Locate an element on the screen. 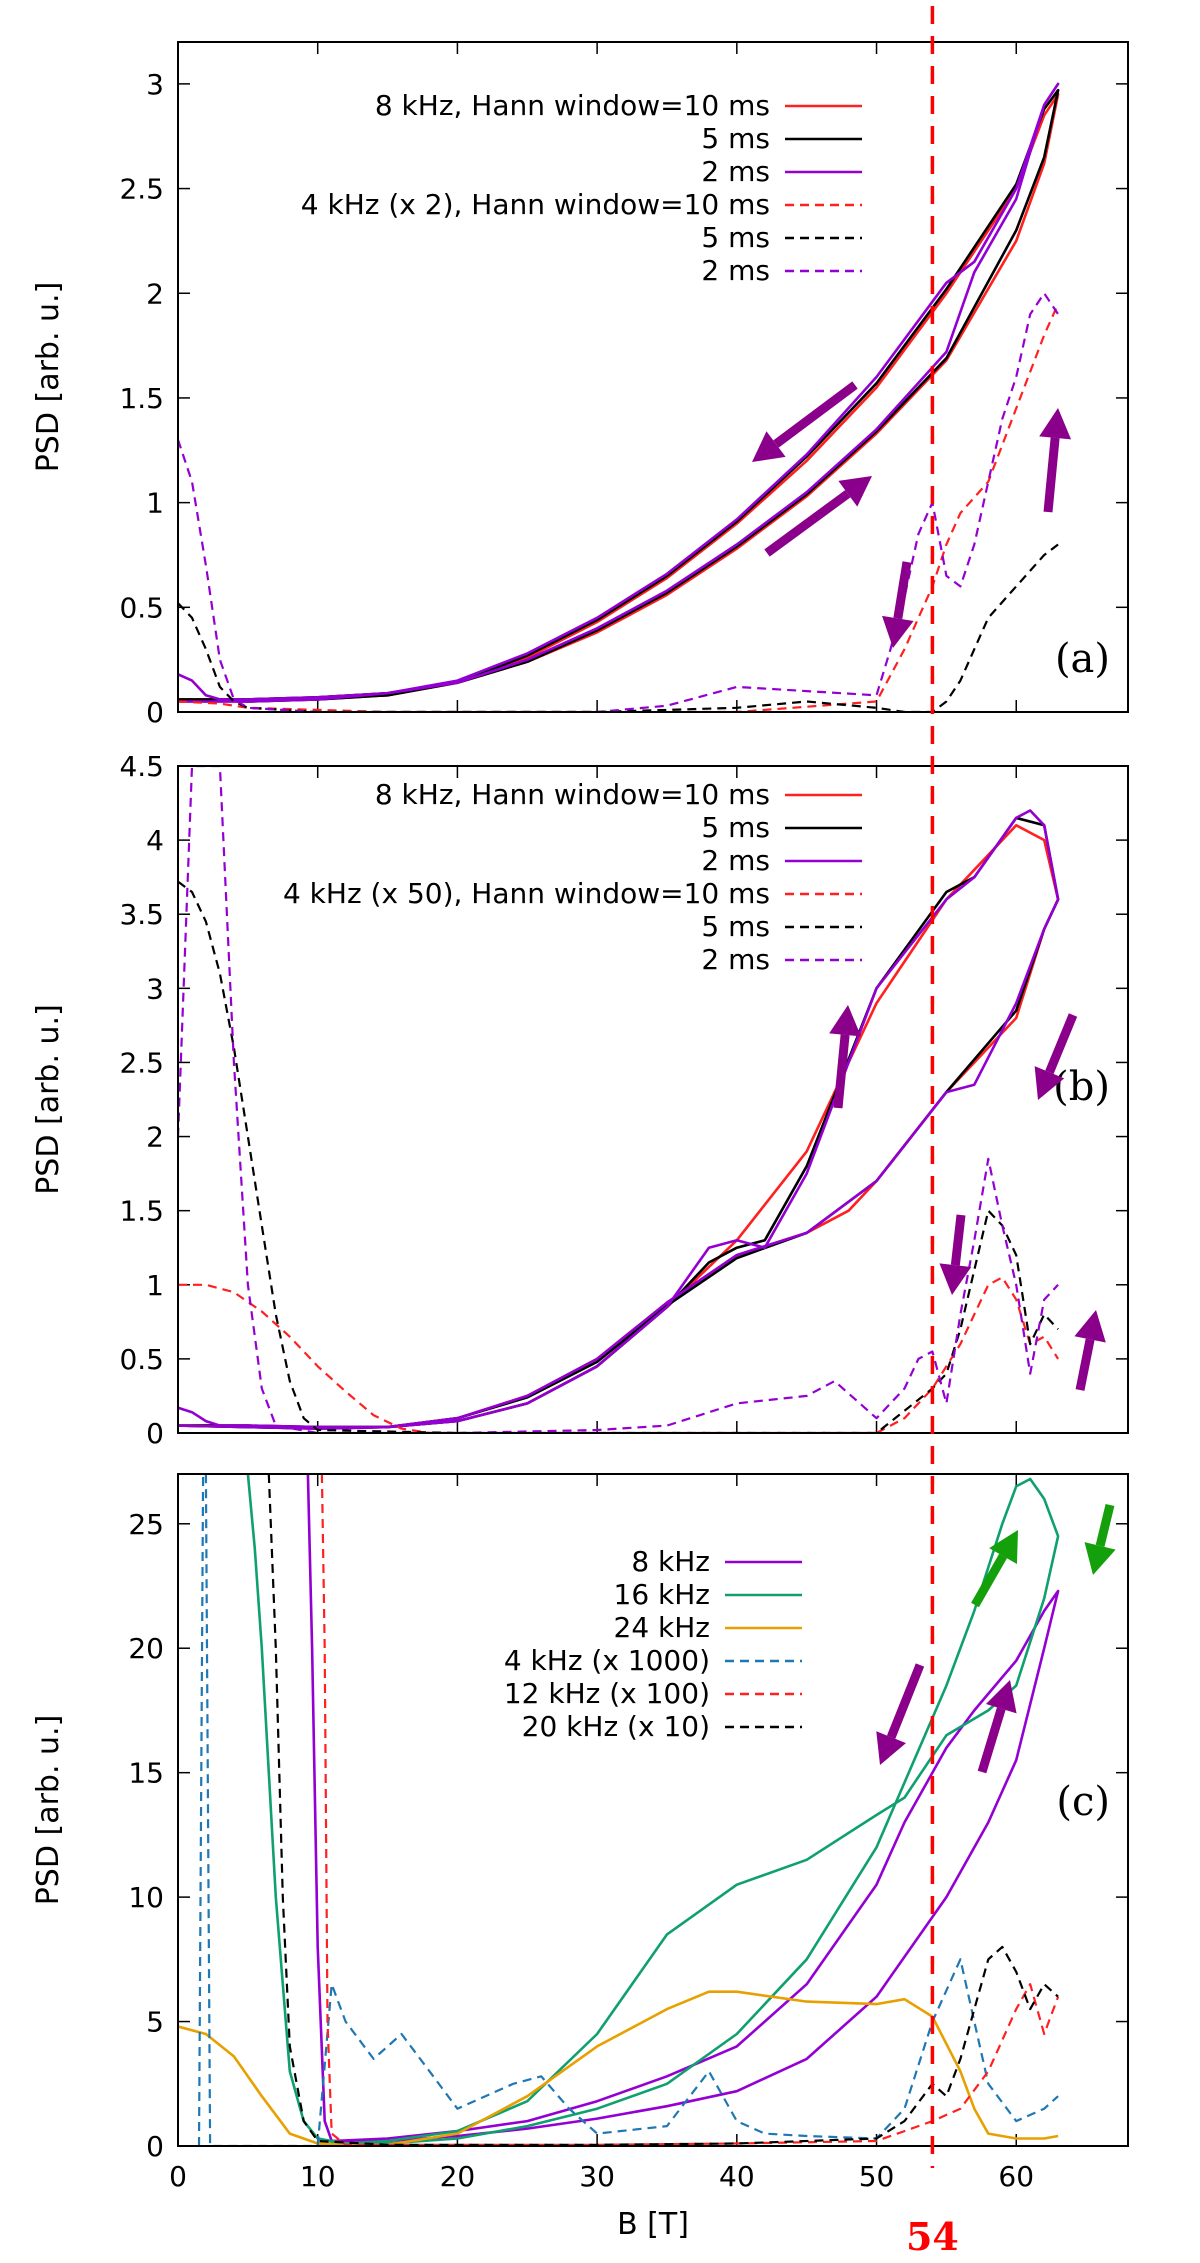 Image resolution: width=1200 pixels, height=2263 pixels. ytick-label: 4.5 is located at coordinates (141, 766).